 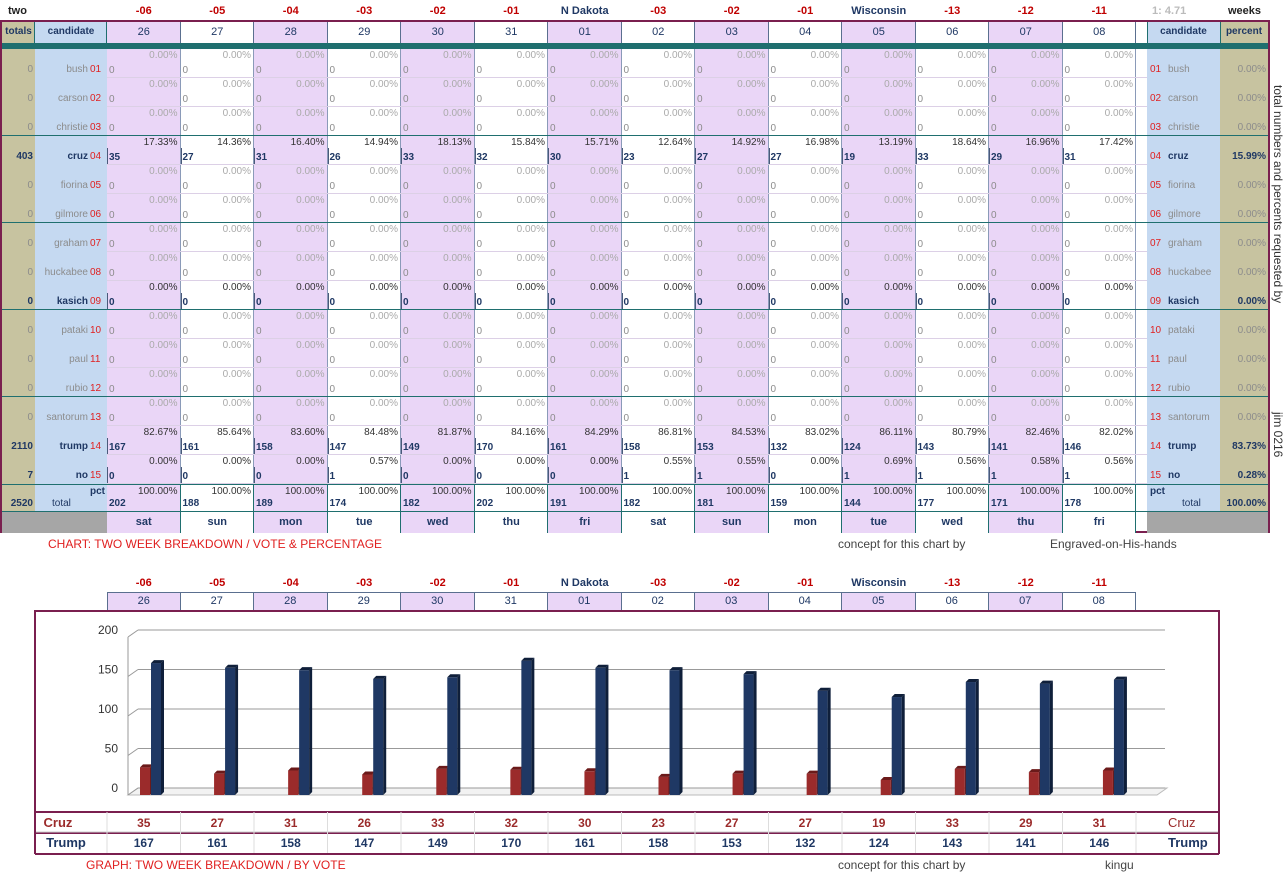 What do you see at coordinates (659, 823) in the screenshot?
I see `cruz-value: 23` at bounding box center [659, 823].